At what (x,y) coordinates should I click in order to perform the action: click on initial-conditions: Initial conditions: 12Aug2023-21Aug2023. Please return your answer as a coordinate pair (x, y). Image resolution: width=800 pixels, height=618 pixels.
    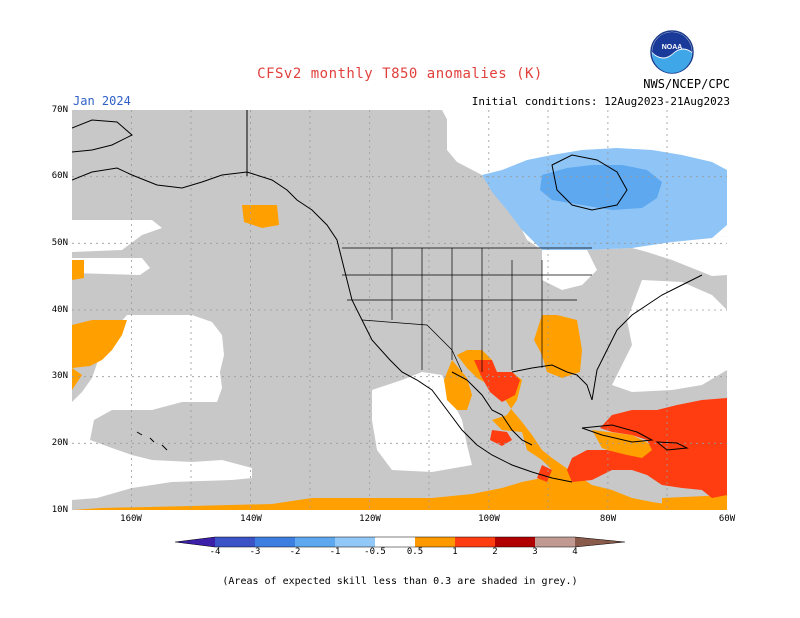
    Looking at the image, I should click on (600, 101).